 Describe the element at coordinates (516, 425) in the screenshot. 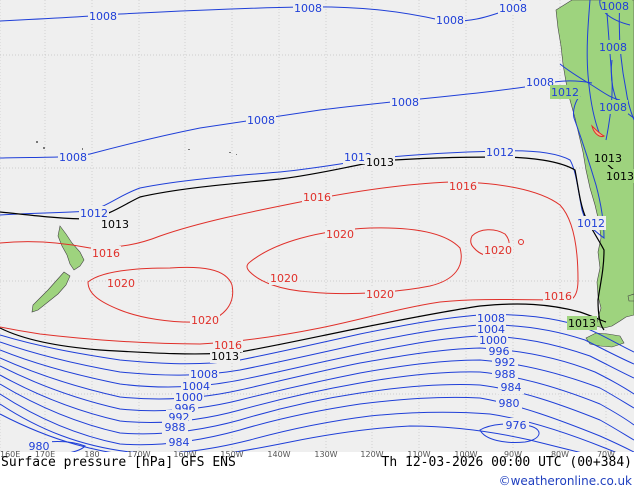

I see `svg-text: 976` at that location.